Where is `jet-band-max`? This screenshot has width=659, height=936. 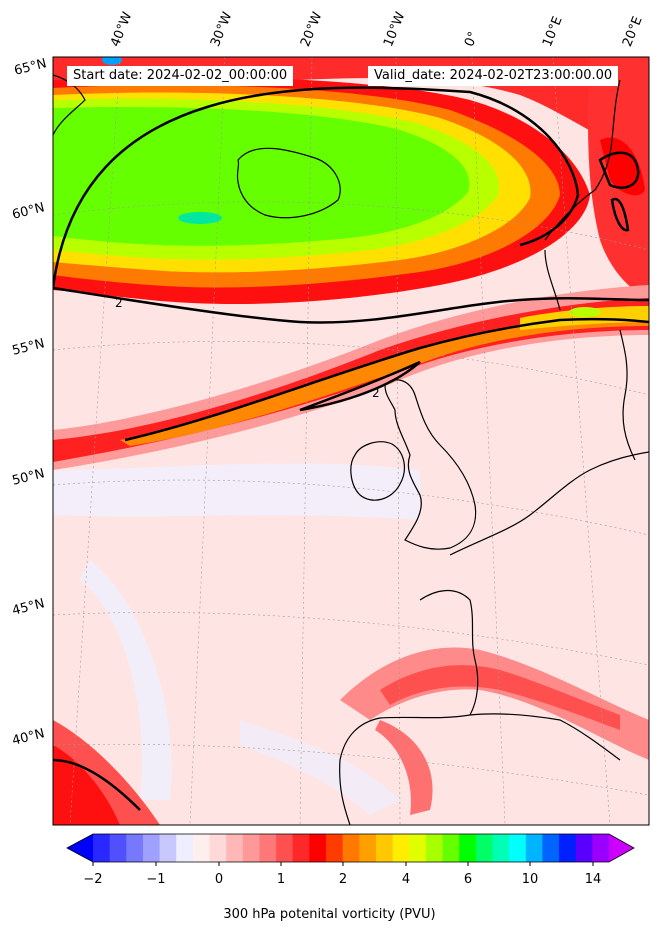 jet-band-max is located at coordinates (585, 312).